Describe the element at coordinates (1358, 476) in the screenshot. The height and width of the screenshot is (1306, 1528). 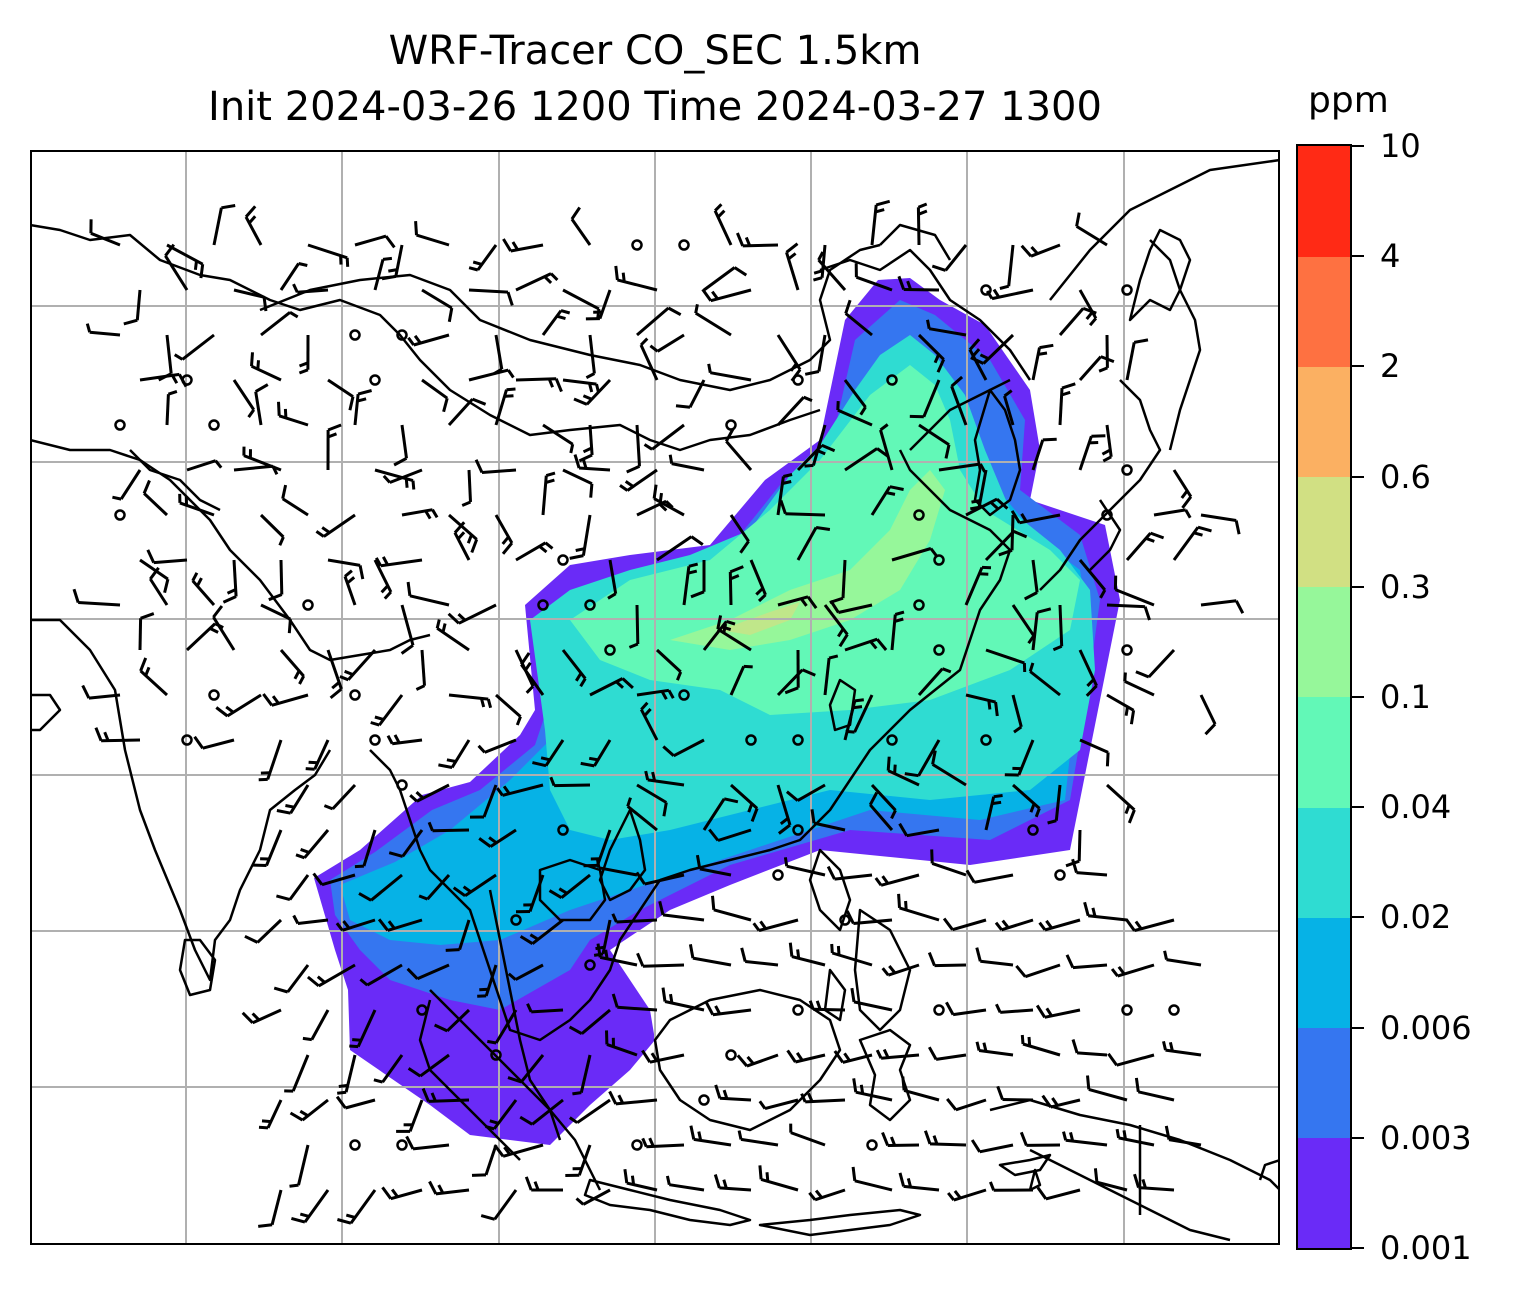
I see `colorbar-tick` at that location.